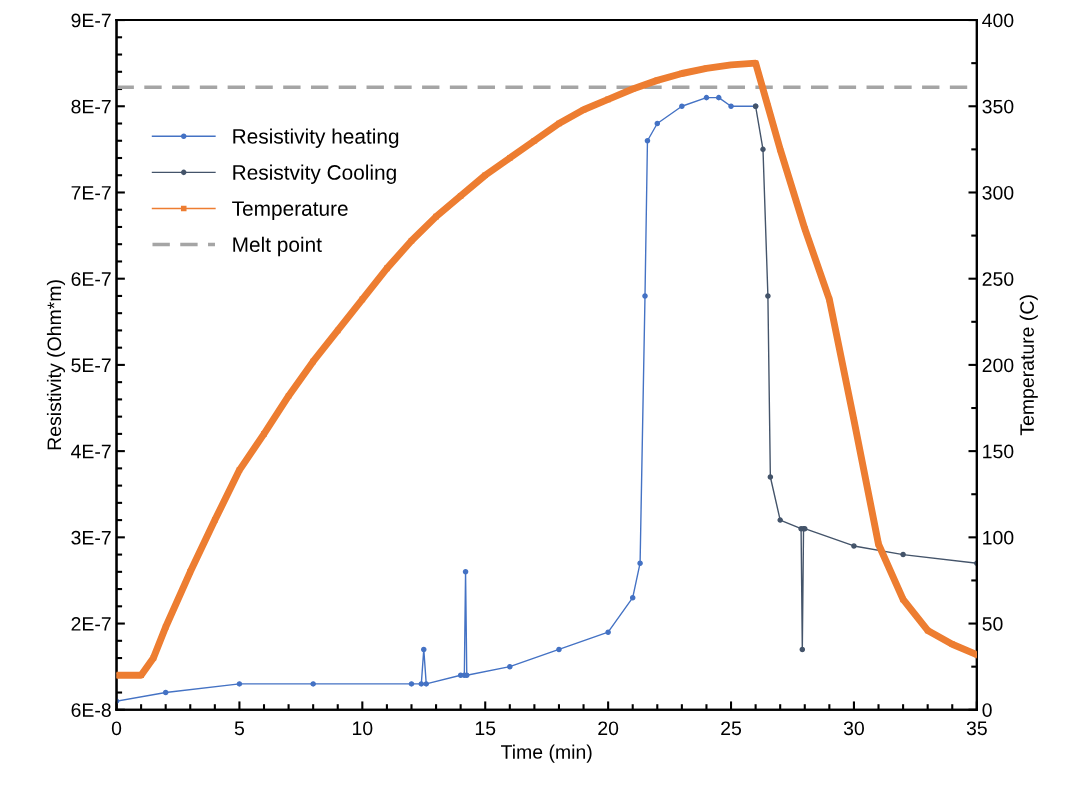 This screenshot has width=1089, height=802. What do you see at coordinates (1028, 365) in the screenshot?
I see `y2-axis-title: Temperature (C)` at bounding box center [1028, 365].